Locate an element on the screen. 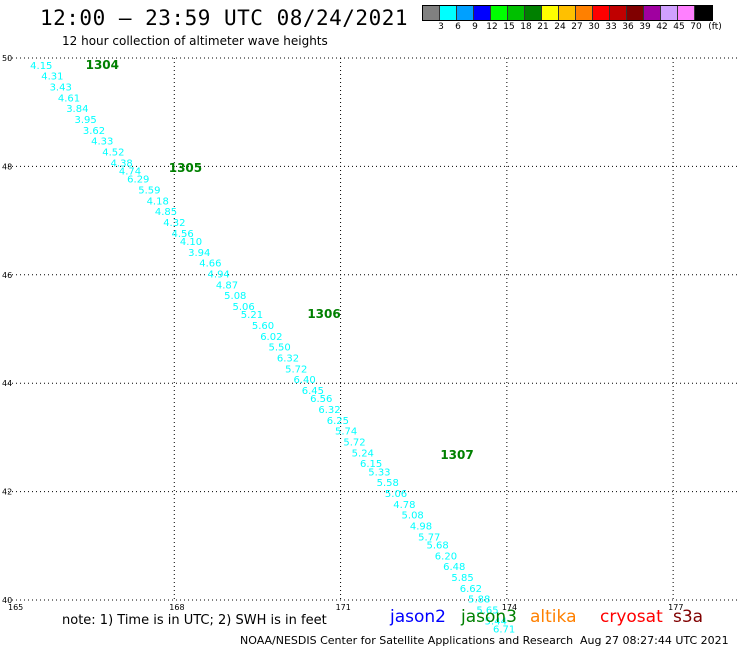  color-legend-tick: 9 is located at coordinates (475, 27).